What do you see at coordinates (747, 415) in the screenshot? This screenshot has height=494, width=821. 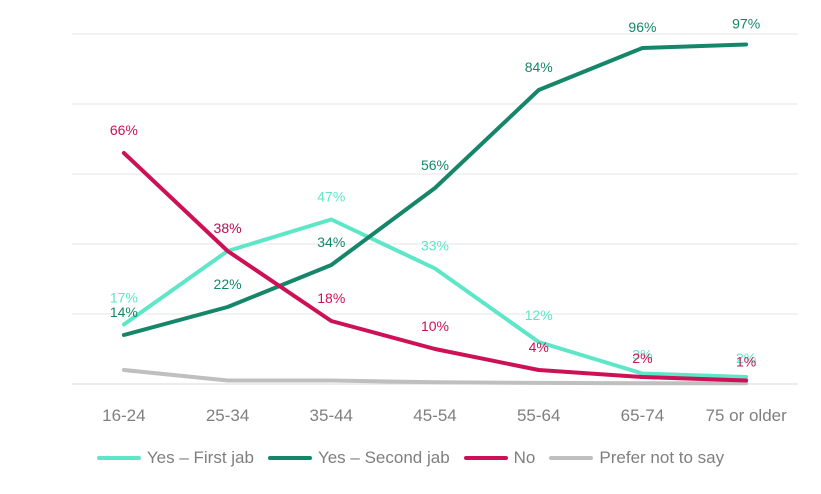 I see `x-tick-label: 75 or older` at bounding box center [747, 415].